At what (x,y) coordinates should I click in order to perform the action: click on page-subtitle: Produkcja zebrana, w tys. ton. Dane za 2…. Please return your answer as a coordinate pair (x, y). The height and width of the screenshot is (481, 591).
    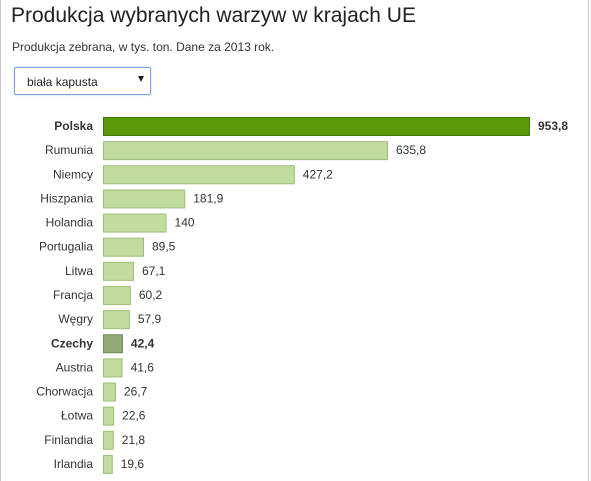
    Looking at the image, I should click on (143, 47).